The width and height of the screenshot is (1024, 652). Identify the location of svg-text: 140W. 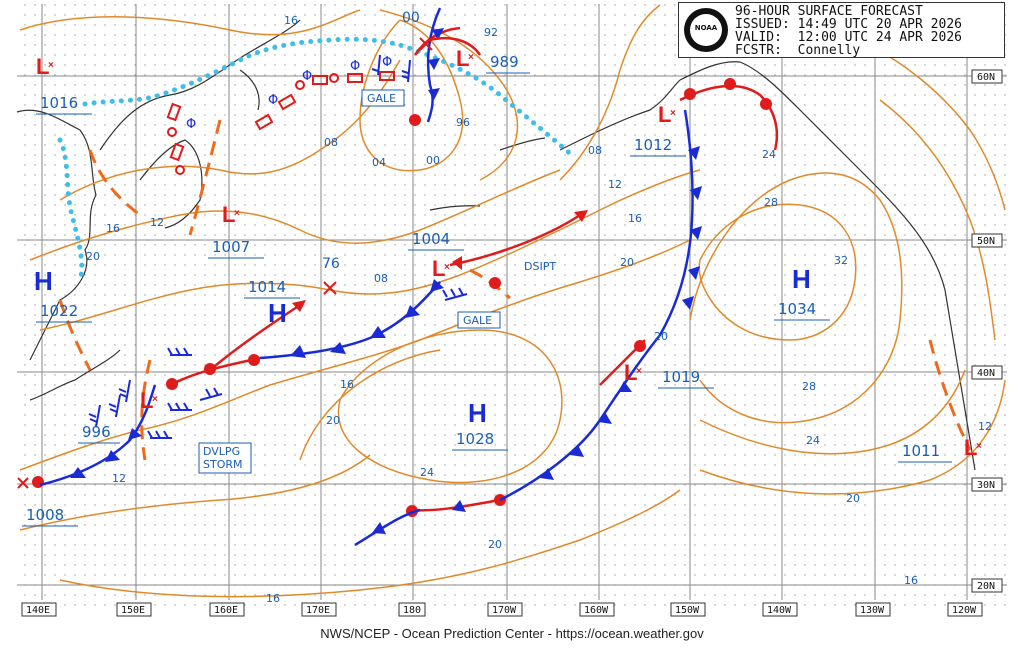
(779, 610).